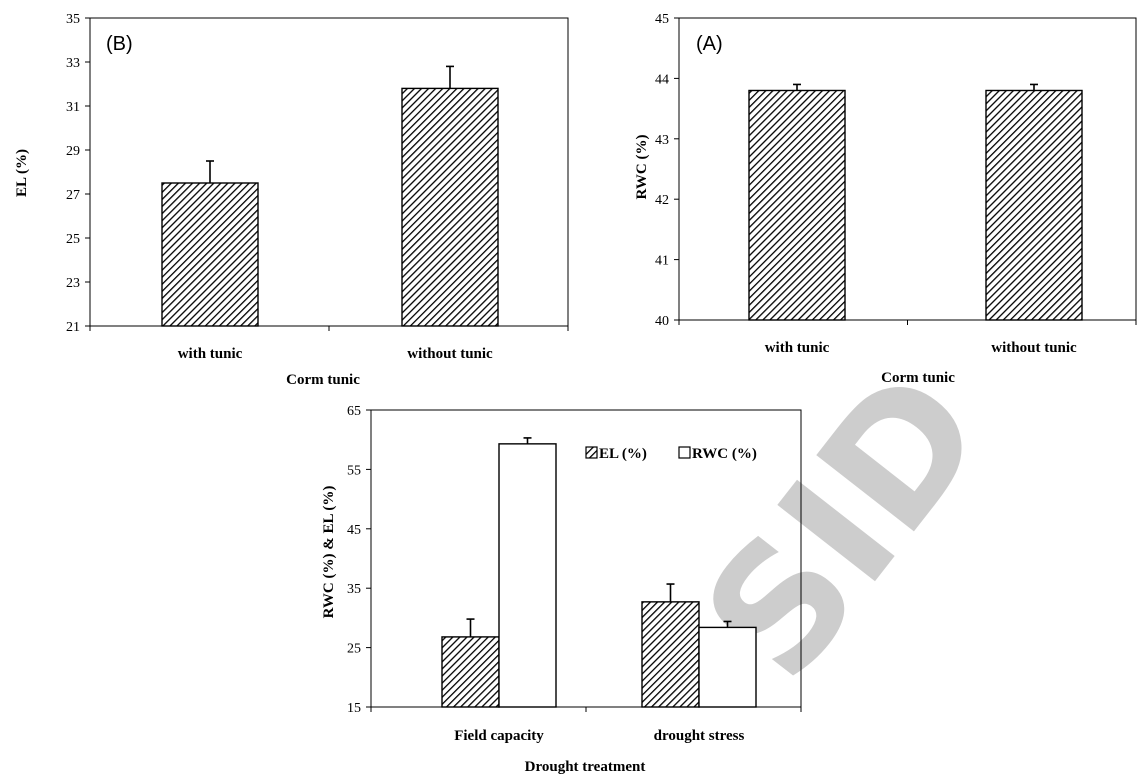 The width and height of the screenshot is (1139, 774). Describe the element at coordinates (585, 766) in the screenshot. I see `x-axis-label-c: Drought treatment` at that location.